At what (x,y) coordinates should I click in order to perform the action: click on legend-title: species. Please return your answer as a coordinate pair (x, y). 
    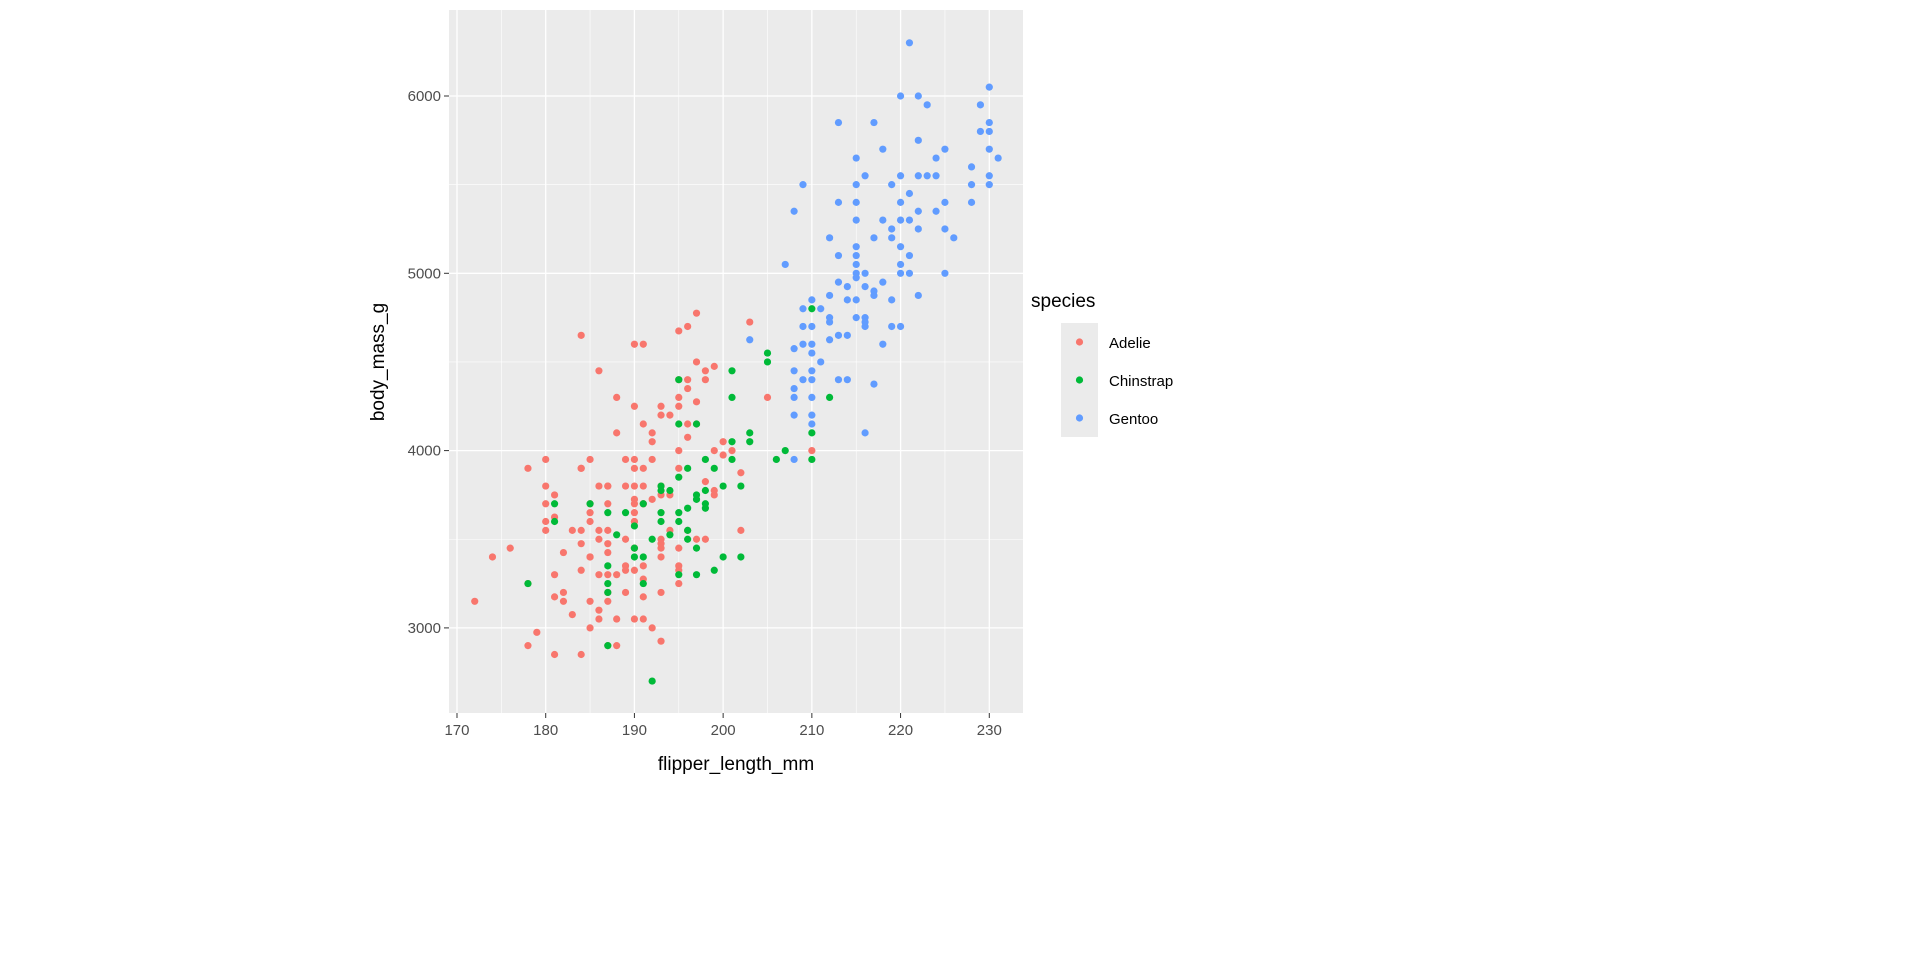
    Looking at the image, I should click on (1063, 301).